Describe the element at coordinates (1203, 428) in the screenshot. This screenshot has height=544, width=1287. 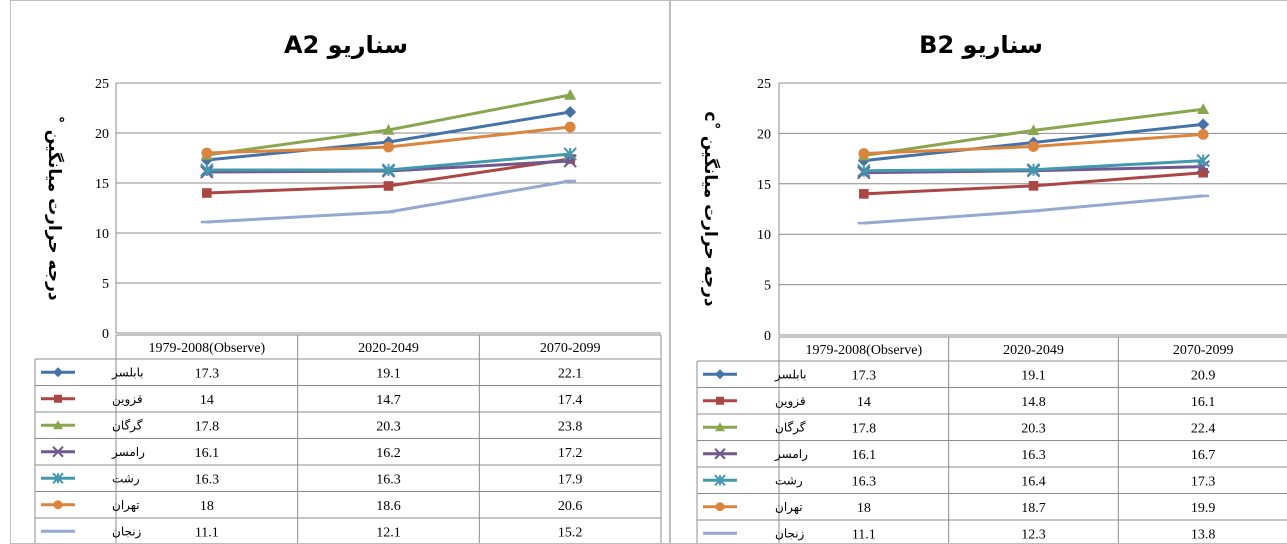
I see `table-cell-value: 22.4` at that location.